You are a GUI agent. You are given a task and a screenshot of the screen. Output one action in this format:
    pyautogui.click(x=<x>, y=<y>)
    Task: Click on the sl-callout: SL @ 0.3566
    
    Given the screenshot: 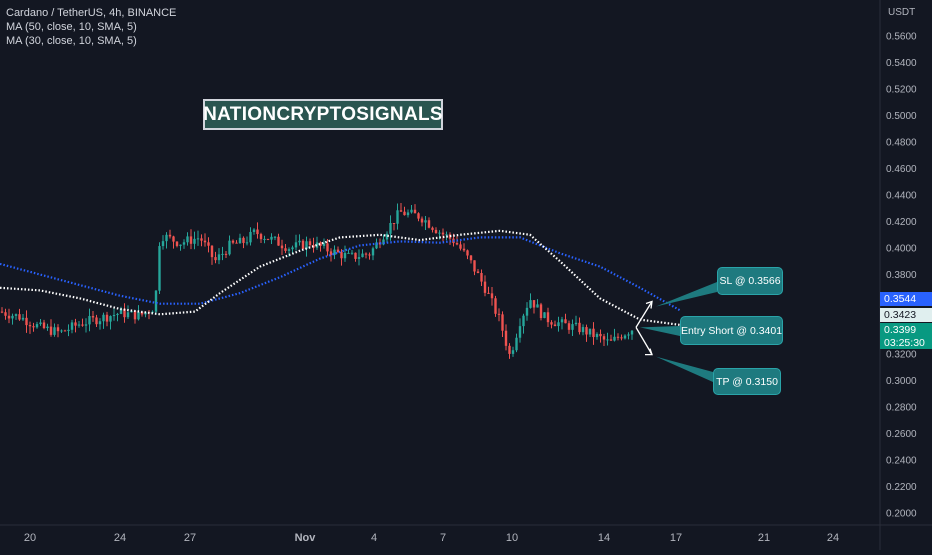 What is the action you would take?
    pyautogui.click(x=750, y=281)
    